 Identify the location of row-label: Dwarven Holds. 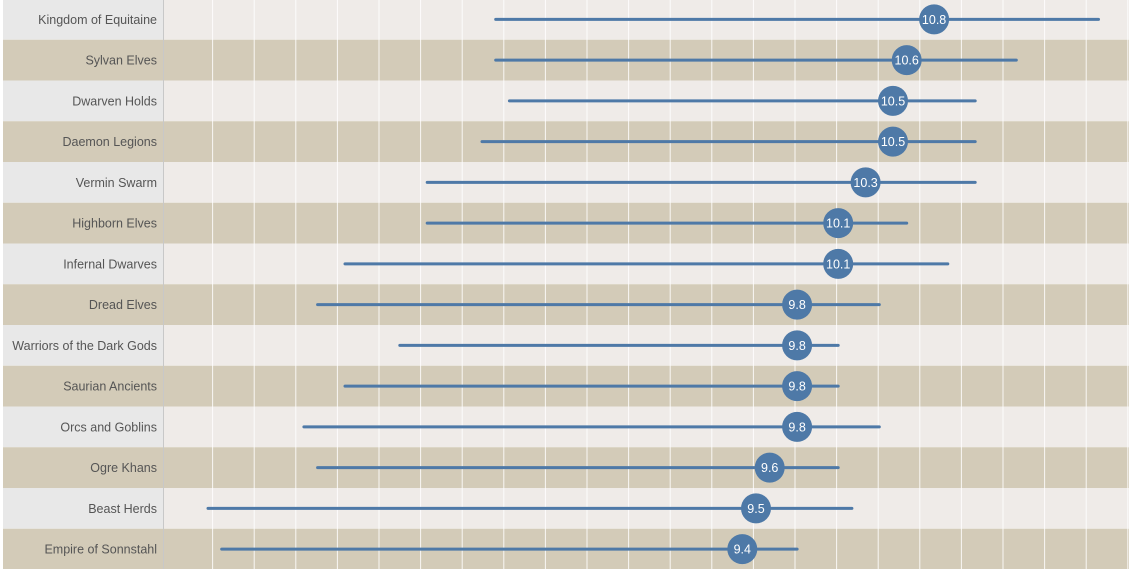
(114, 101).